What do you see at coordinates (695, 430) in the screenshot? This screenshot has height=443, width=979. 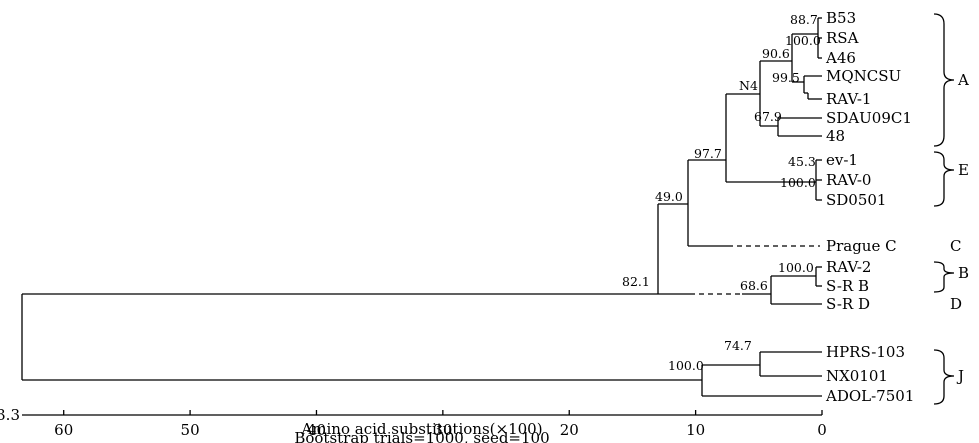 I see `axis-tick-label: 10` at bounding box center [695, 430].